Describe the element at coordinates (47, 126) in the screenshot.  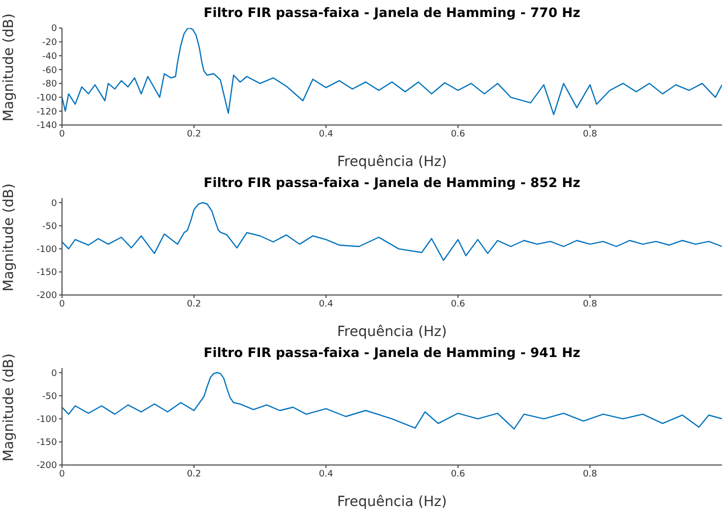
I see `y-tick-label: -140` at that location.